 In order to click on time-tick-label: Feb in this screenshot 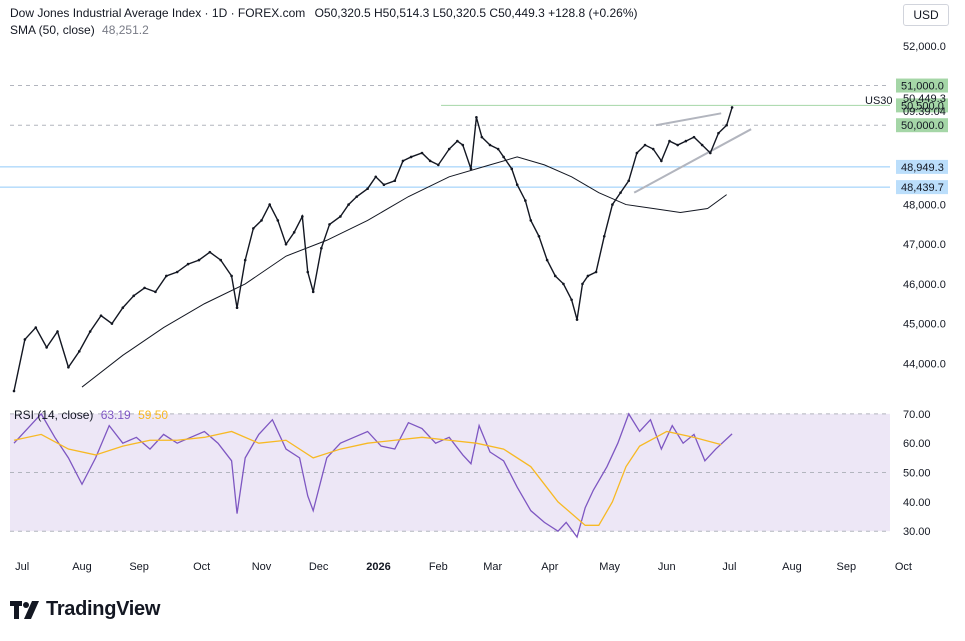, I will do `click(438, 567)`.